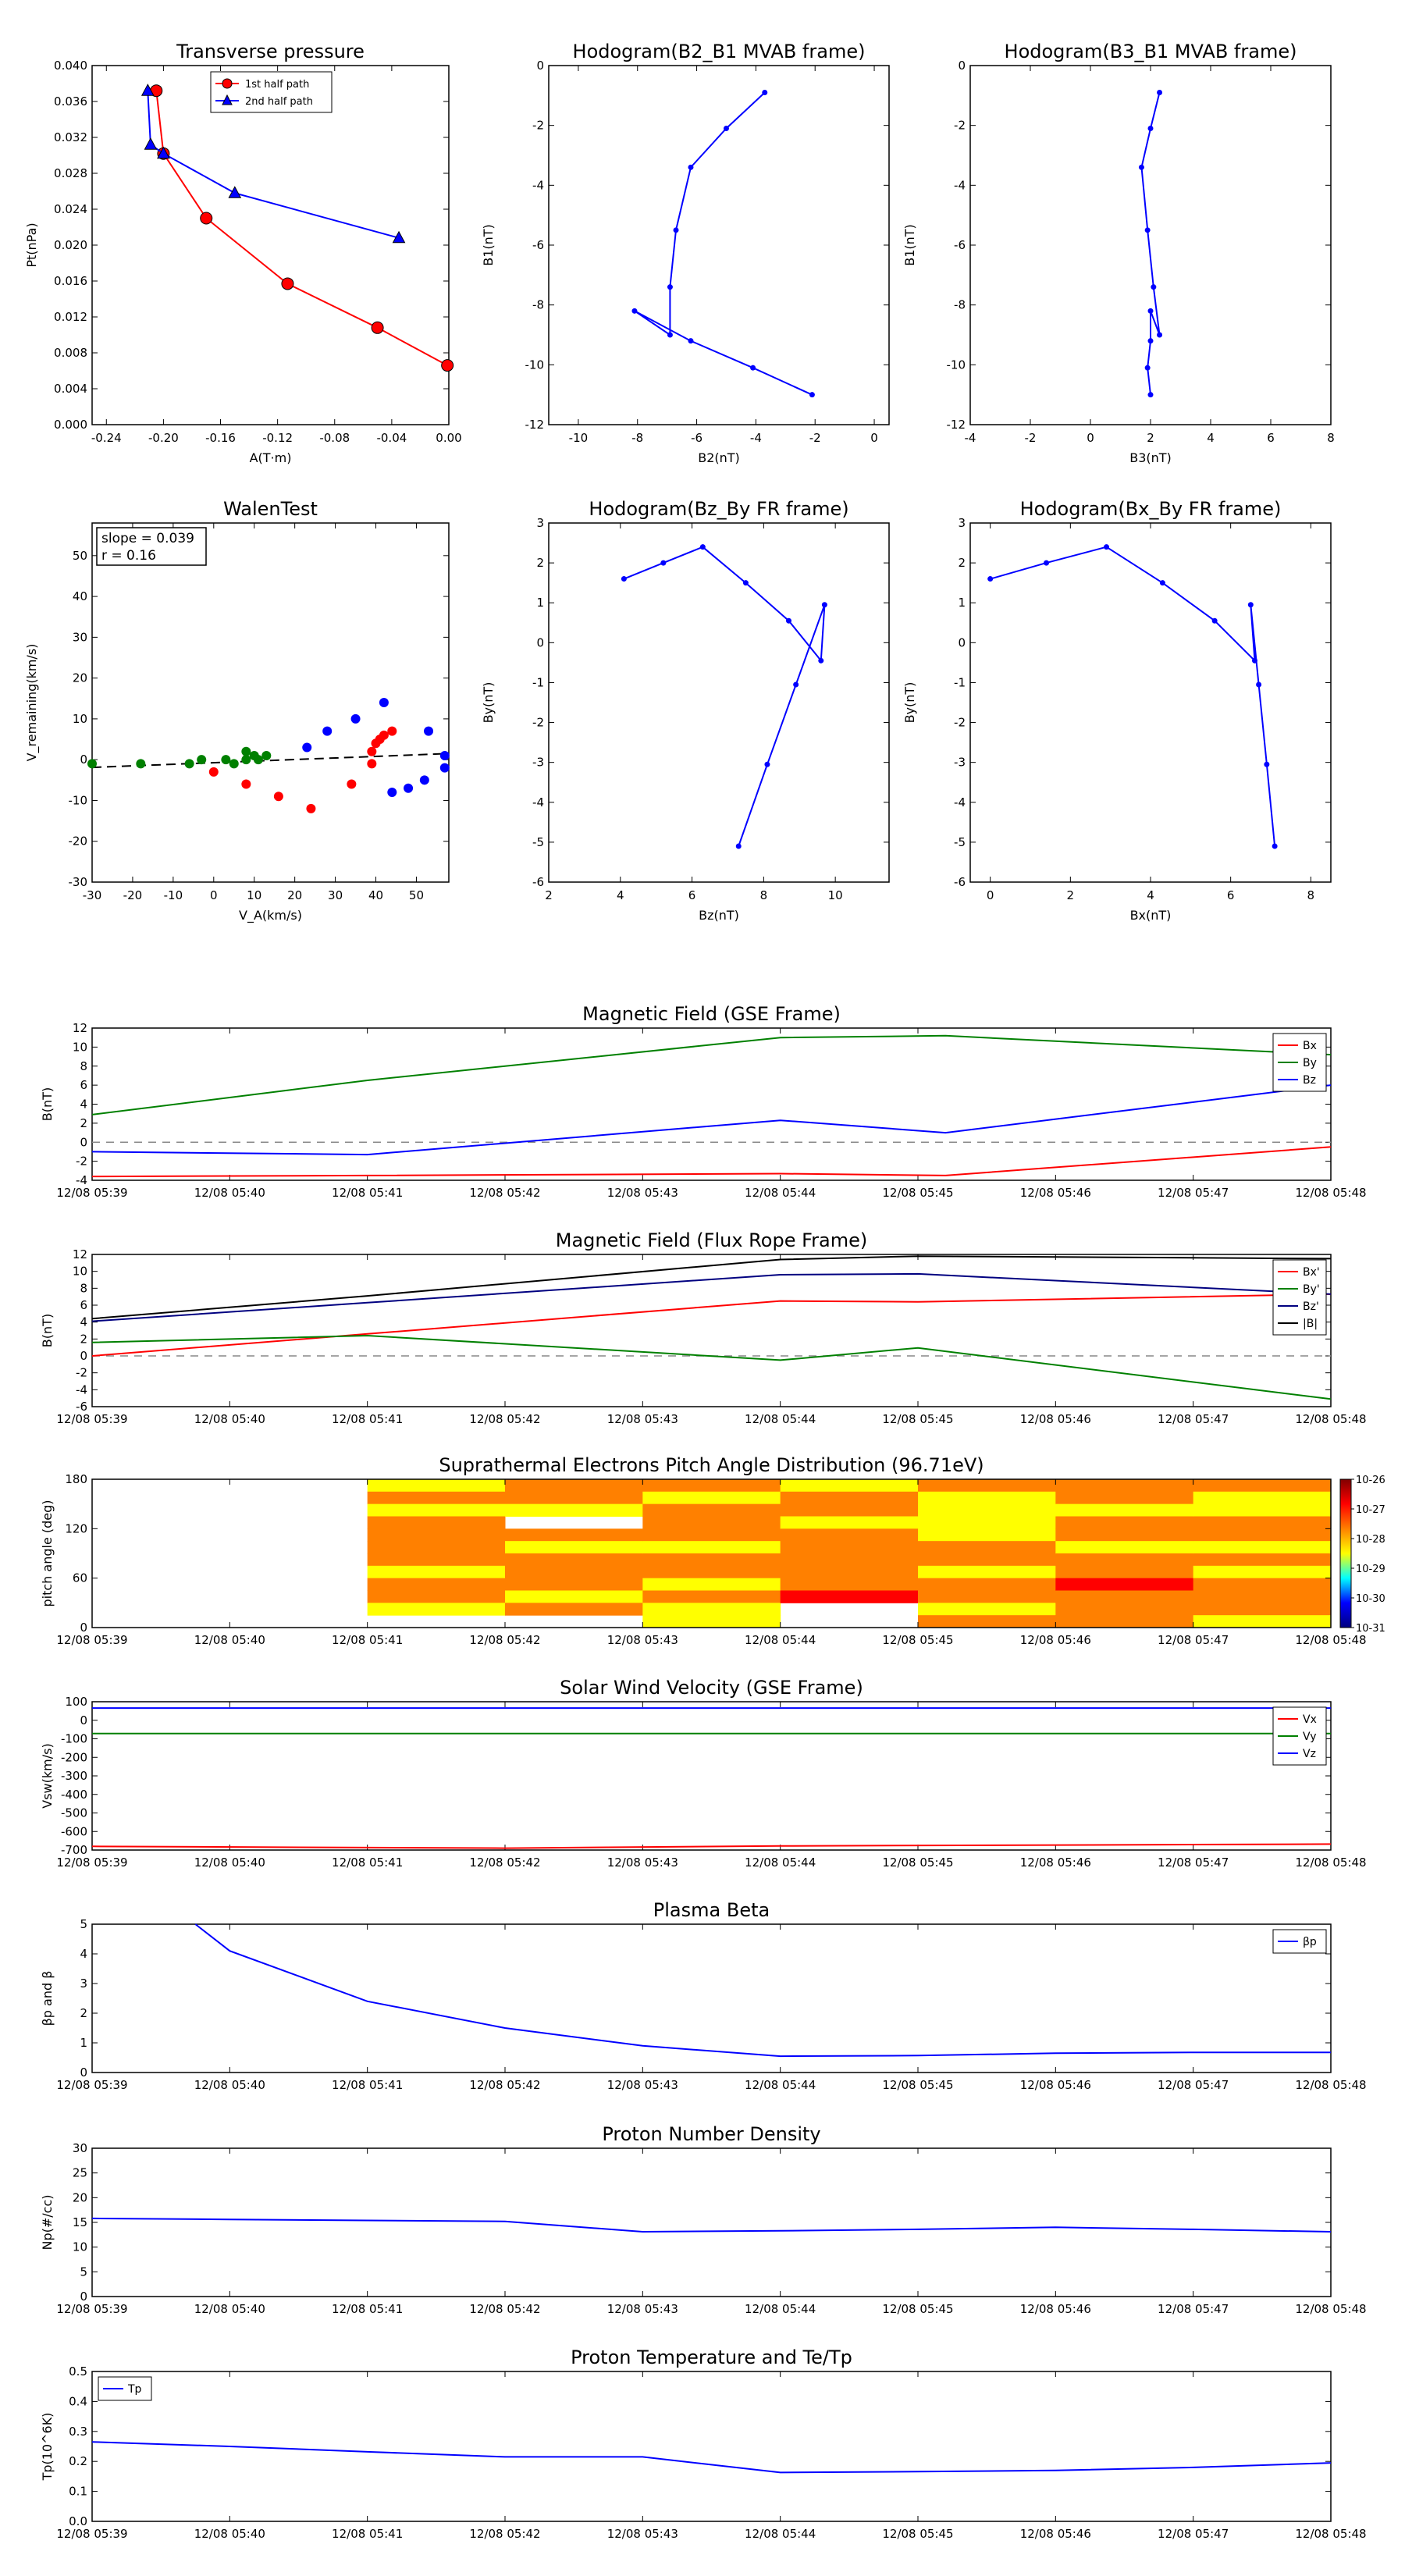 The height and width of the screenshot is (2576, 1405). What do you see at coordinates (909, 703) in the screenshot?
I see `y-axis-label: By(nT)` at bounding box center [909, 703].